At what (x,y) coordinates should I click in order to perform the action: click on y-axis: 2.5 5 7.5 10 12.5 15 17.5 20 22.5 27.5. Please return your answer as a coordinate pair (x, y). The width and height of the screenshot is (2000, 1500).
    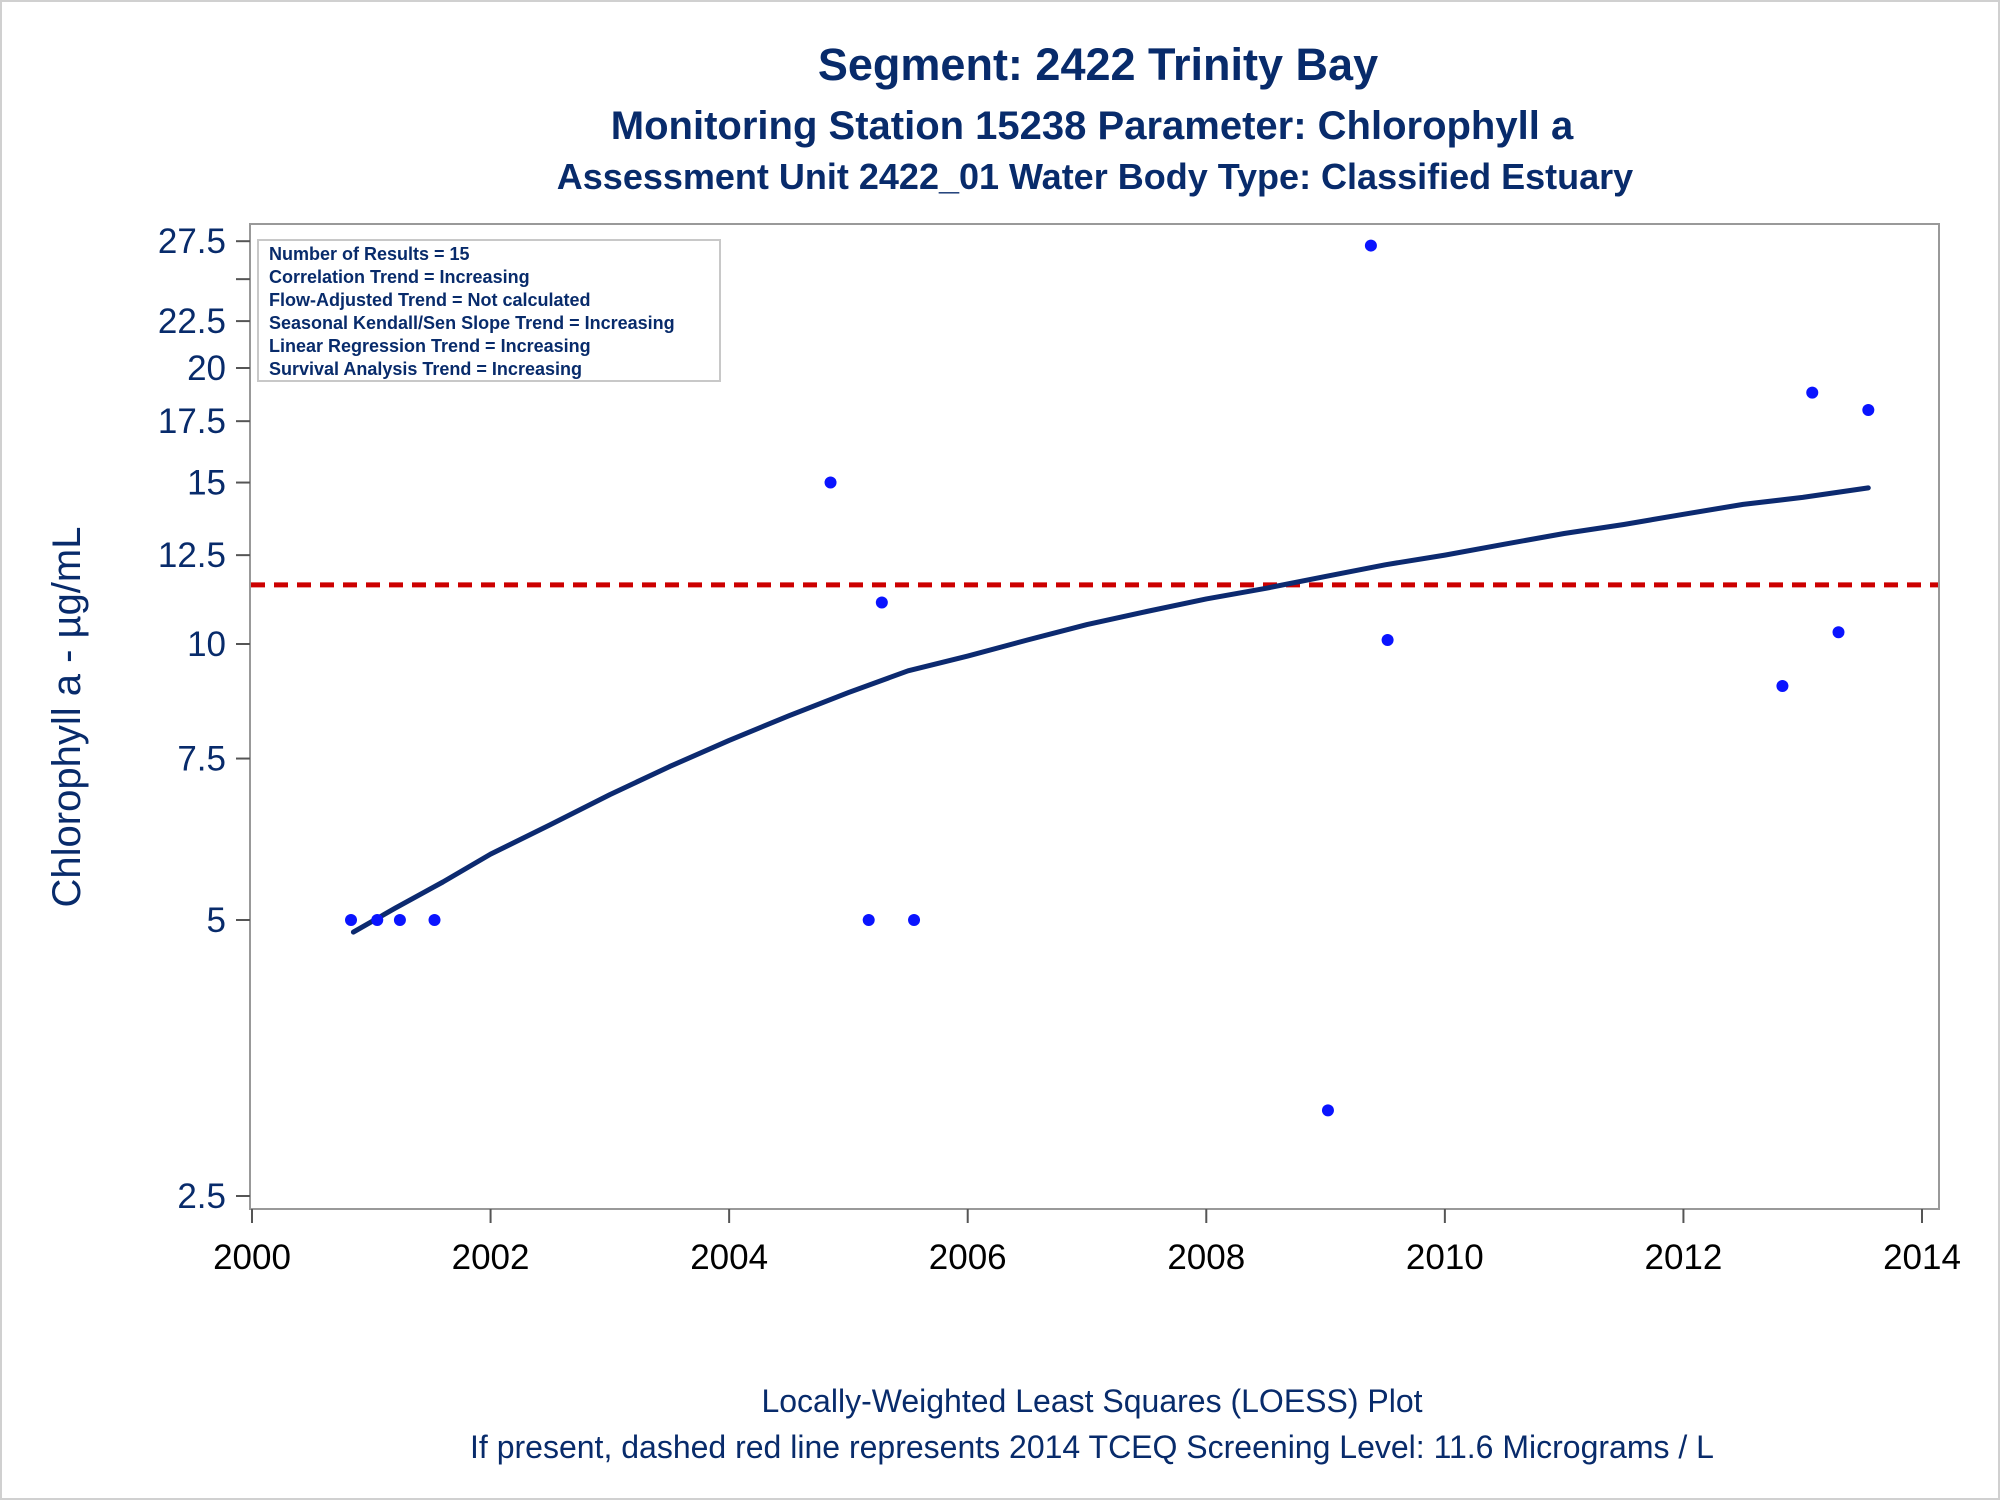
    Looking at the image, I should click on (204, 719).